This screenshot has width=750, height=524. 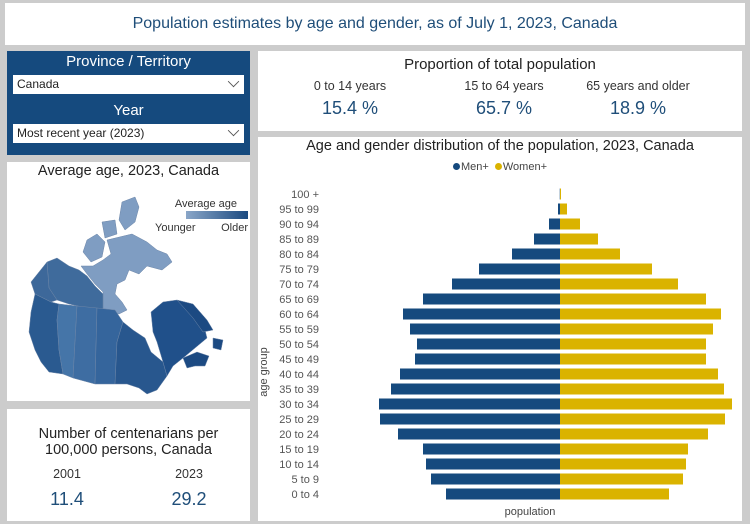 I want to click on y-tick-label: 90 to 94, so click(x=299, y=225).